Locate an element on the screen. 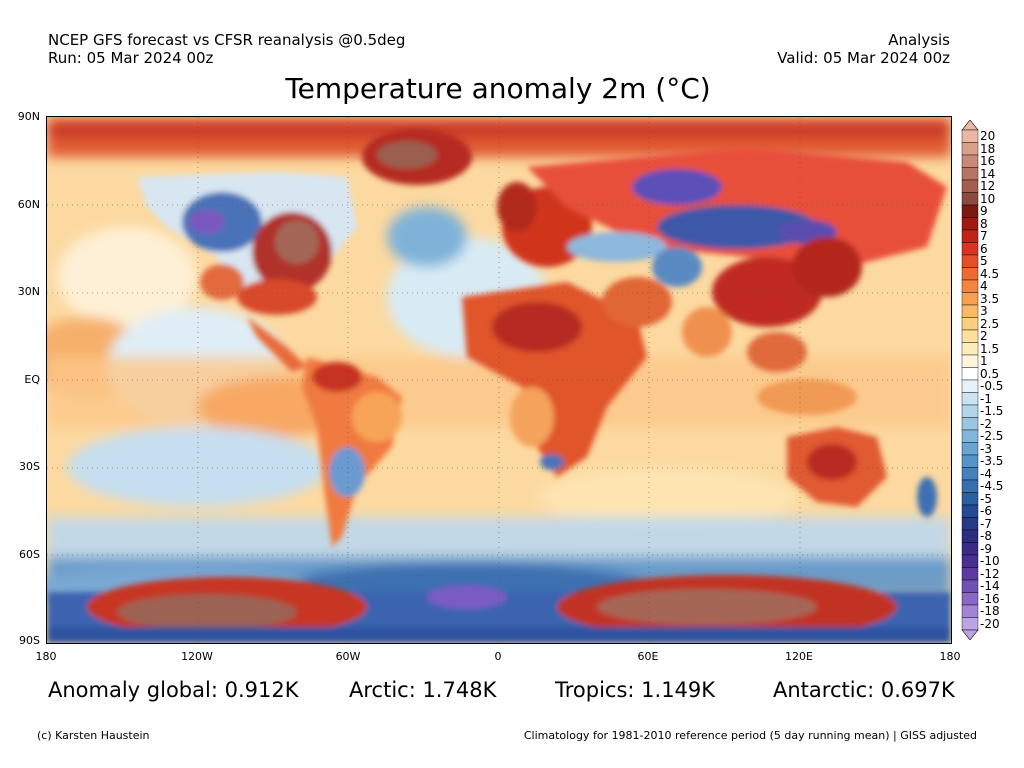 Image resolution: width=1024 pixels, height=768 pixels. colorbar-tick-label: -3.5 is located at coordinates (992, 461).